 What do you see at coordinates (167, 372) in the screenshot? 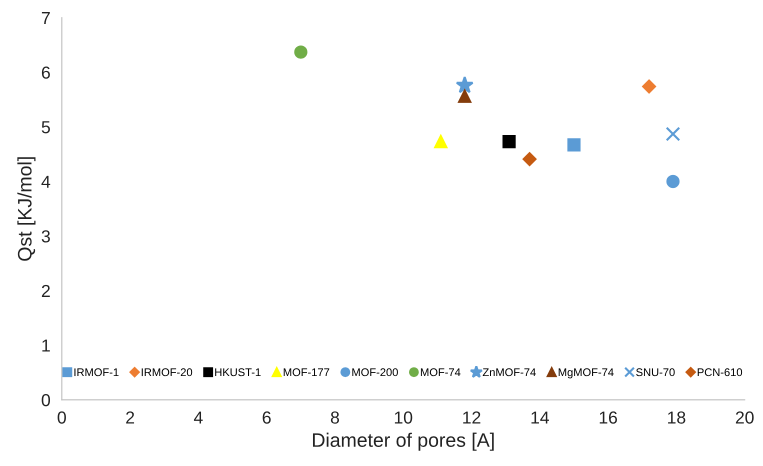
I see `legend-label: IRMOF-20` at bounding box center [167, 372].